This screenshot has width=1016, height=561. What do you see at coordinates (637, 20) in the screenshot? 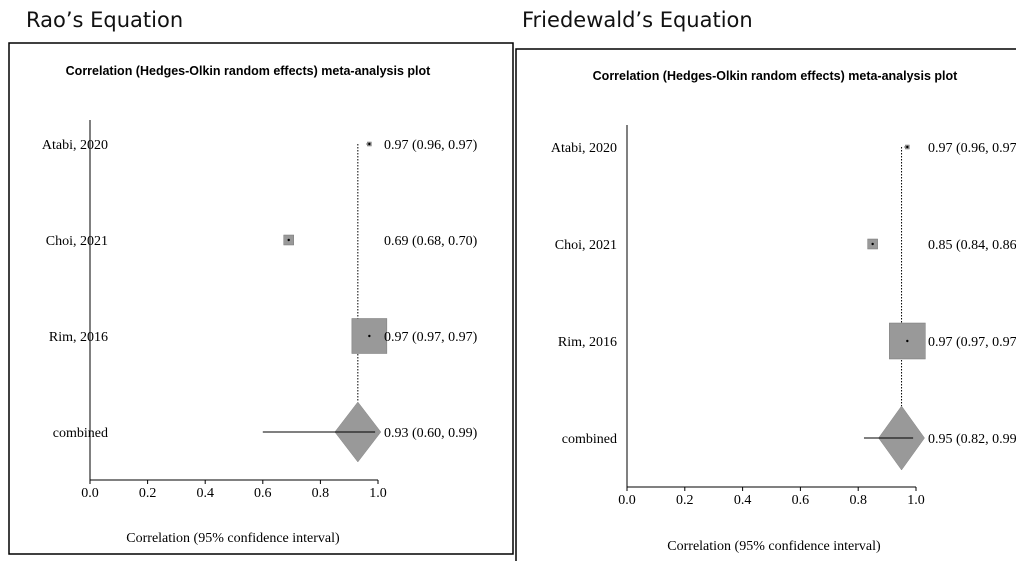
I see `right-panel-header: Friedewald’s Equation` at bounding box center [637, 20].